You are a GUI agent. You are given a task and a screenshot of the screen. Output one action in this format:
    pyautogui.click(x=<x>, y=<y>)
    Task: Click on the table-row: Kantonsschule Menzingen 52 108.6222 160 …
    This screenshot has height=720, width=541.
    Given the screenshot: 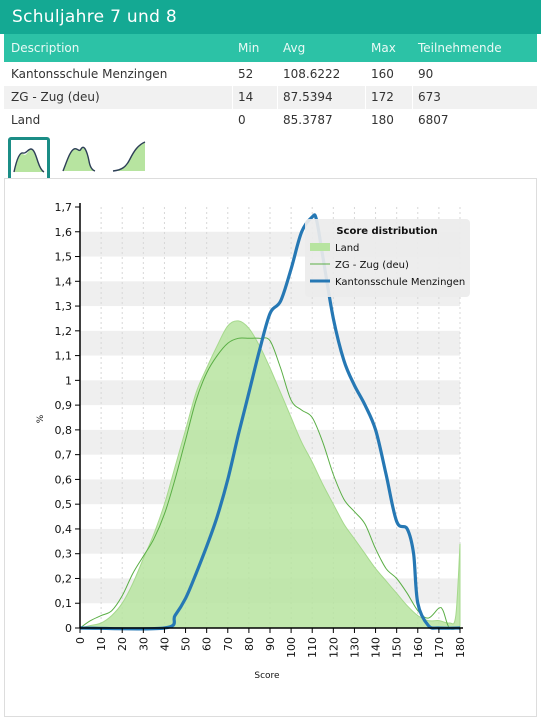 What is the action you would take?
    pyautogui.click(x=270, y=74)
    